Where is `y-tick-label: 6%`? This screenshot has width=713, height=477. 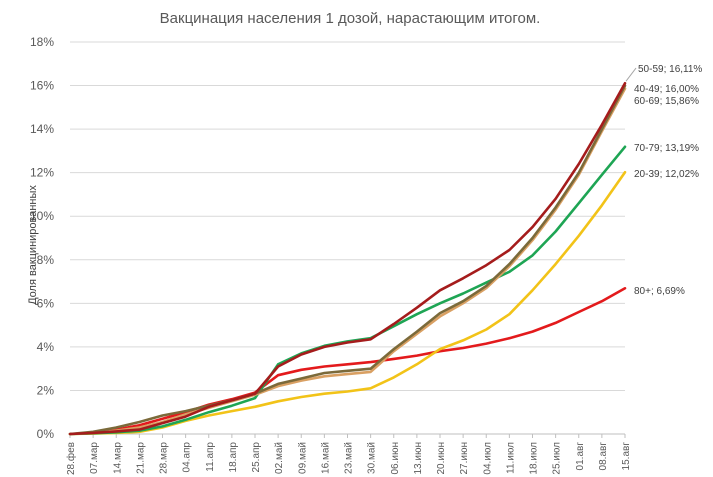
y-tick-label: 6% is located at coordinates (46, 303).